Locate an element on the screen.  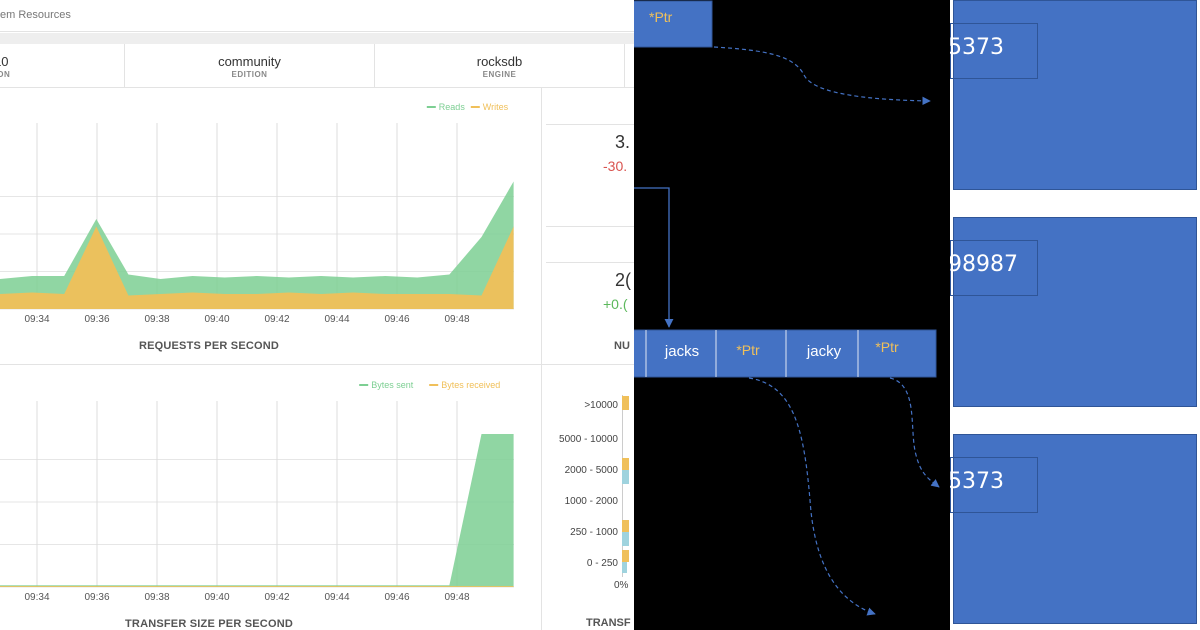
version-label: SION is located at coordinates (5, 74).